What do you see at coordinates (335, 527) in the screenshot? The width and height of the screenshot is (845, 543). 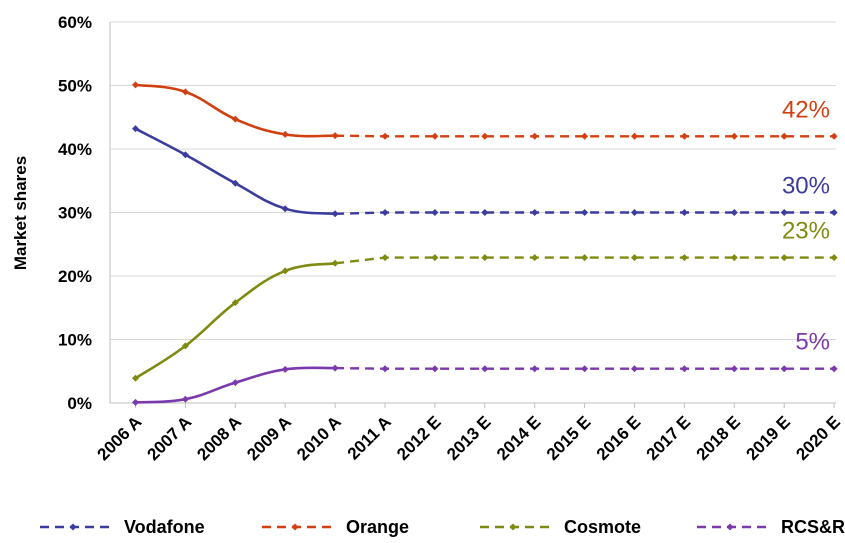 I see `legend-item: Orange` at bounding box center [335, 527].